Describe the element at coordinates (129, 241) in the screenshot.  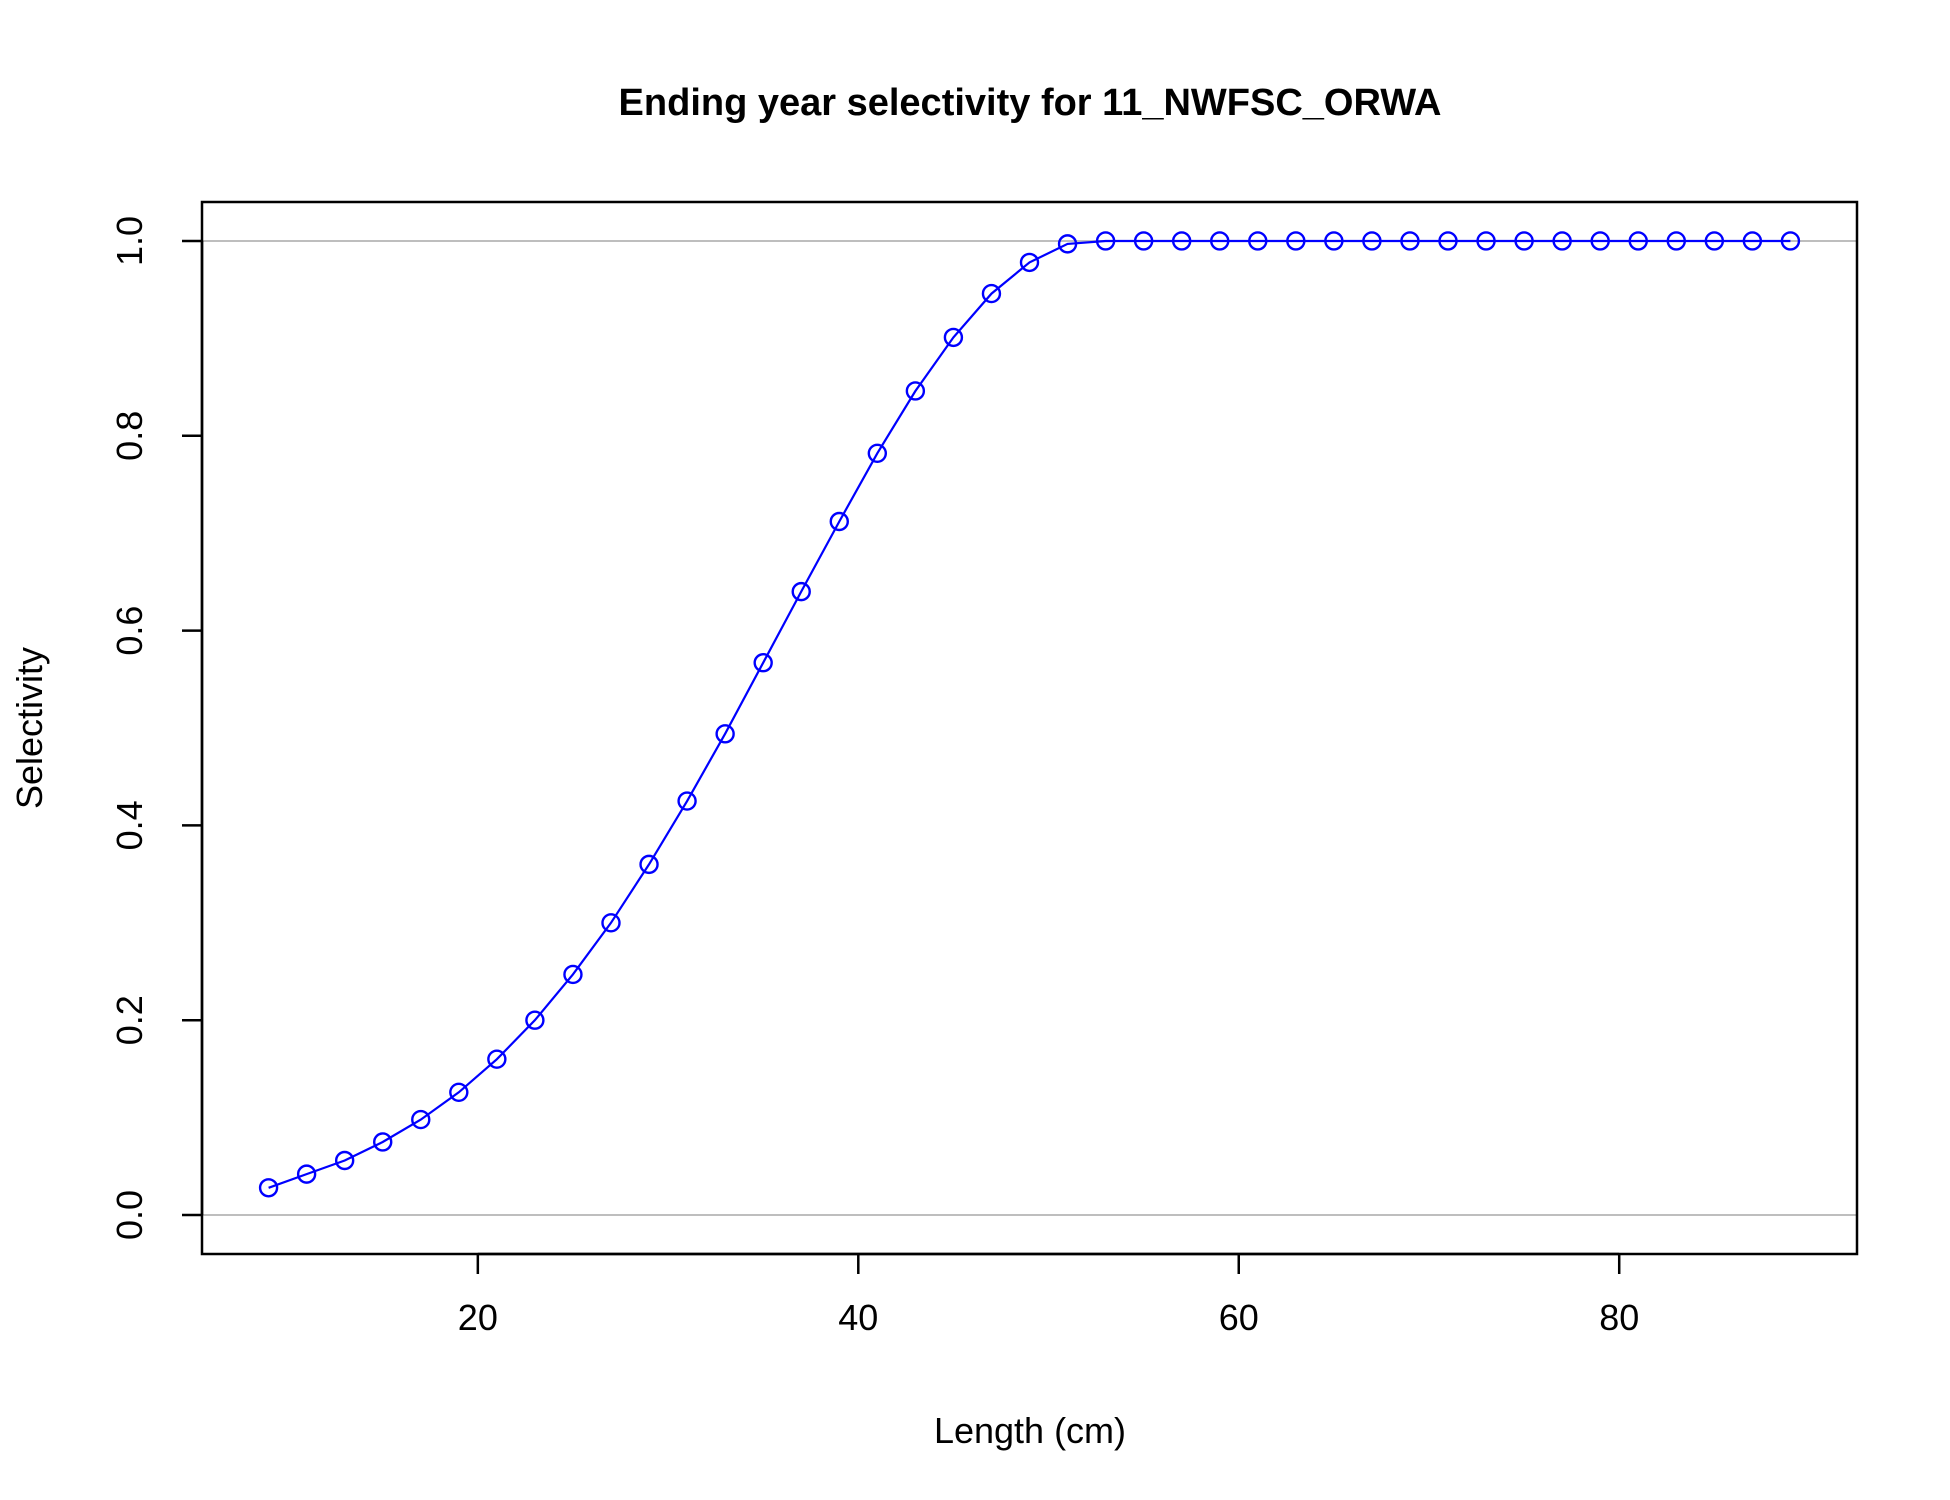
I see `y-tick-label: 1.0` at that location.